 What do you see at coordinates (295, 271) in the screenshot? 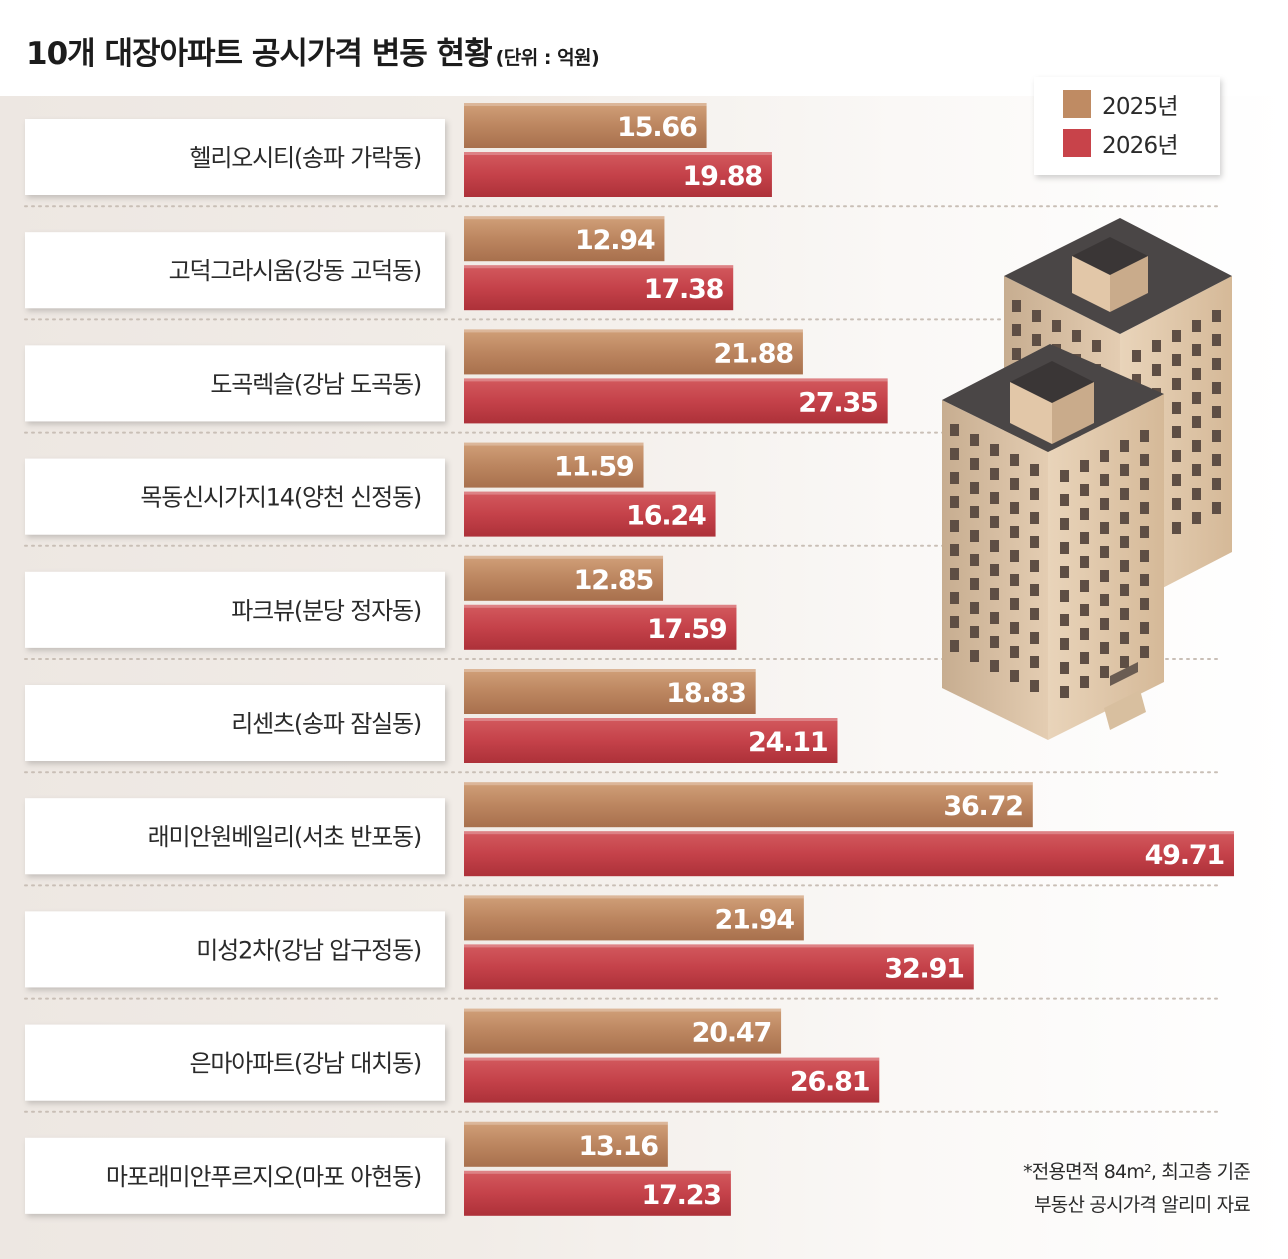
I see `category-label-2: 고덕그라시움(강동 고덕동)` at bounding box center [295, 271].